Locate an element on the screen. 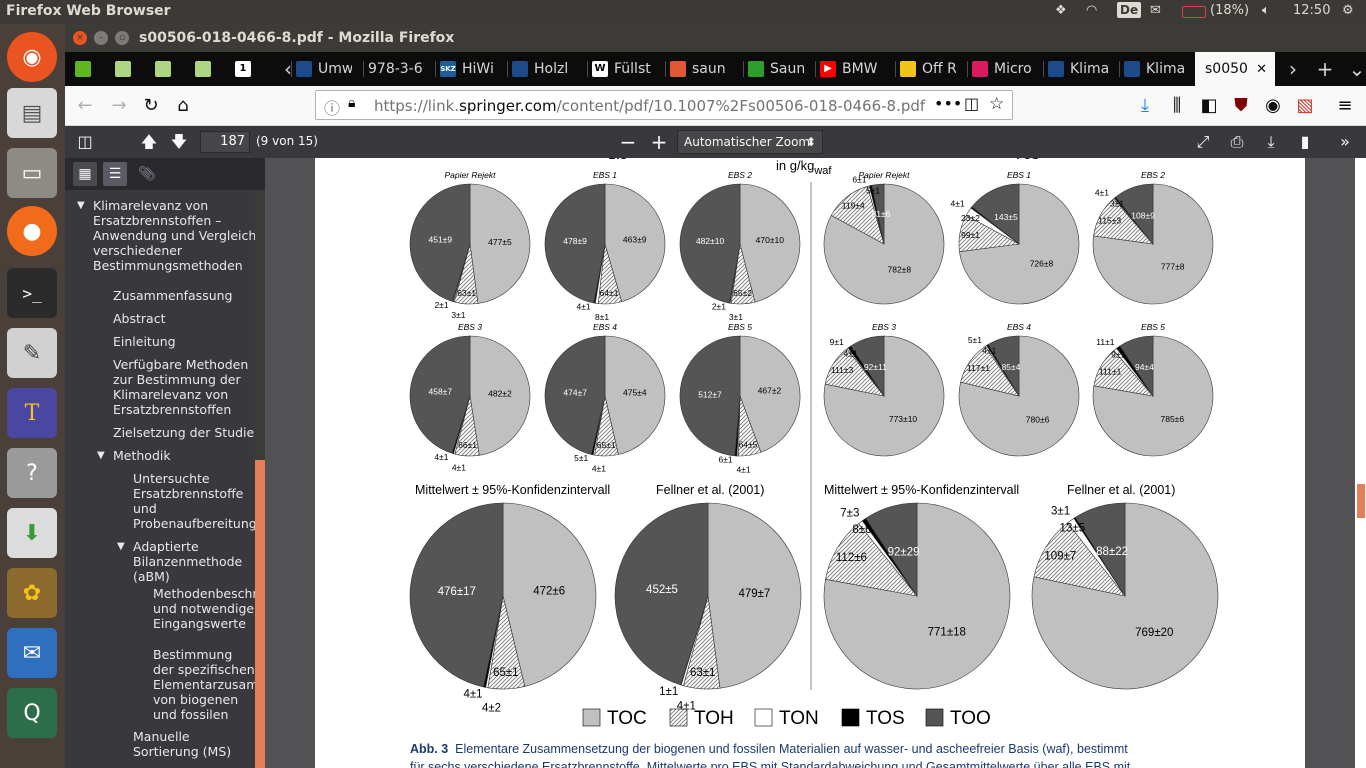 The width and height of the screenshot is (1366, 768). tab: 978-3-6 is located at coordinates (398, 69).